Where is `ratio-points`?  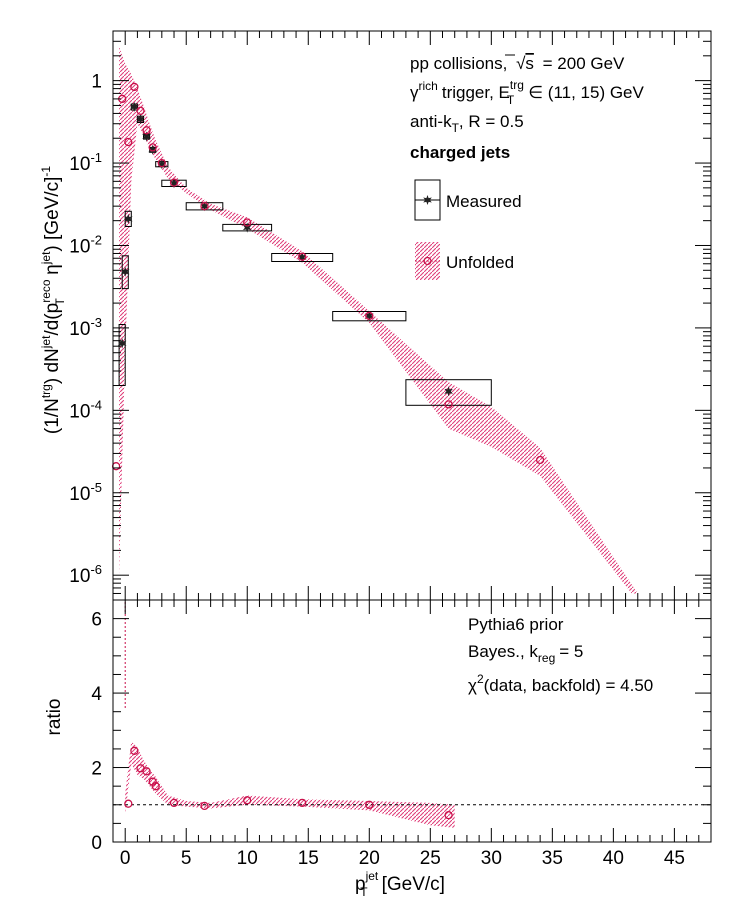 ratio-points is located at coordinates (288, 783).